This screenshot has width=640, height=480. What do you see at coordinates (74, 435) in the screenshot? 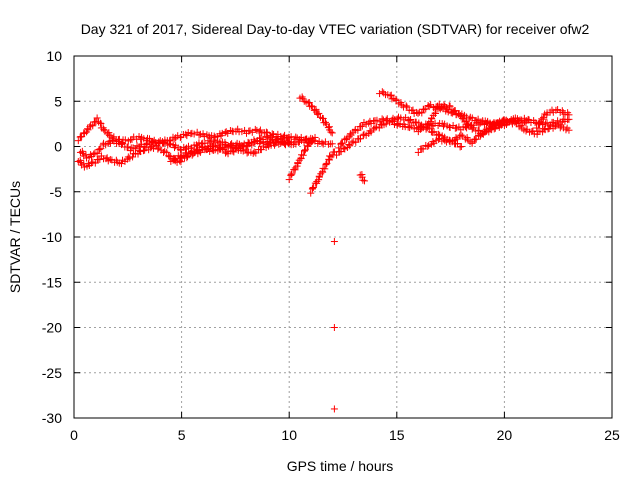
I see `x-tick-label: 0` at bounding box center [74, 435].